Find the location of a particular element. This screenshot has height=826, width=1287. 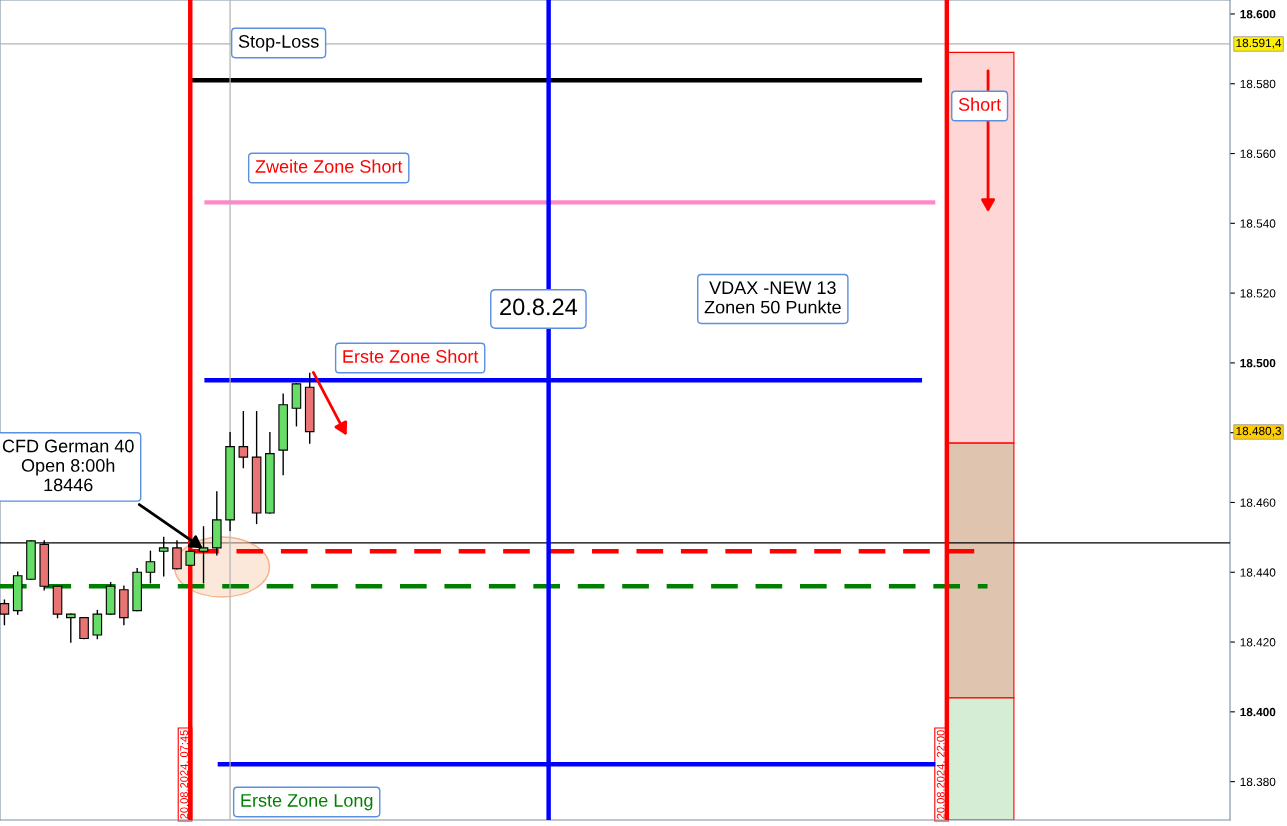

annotation: Erste Zone Short is located at coordinates (411, 356).